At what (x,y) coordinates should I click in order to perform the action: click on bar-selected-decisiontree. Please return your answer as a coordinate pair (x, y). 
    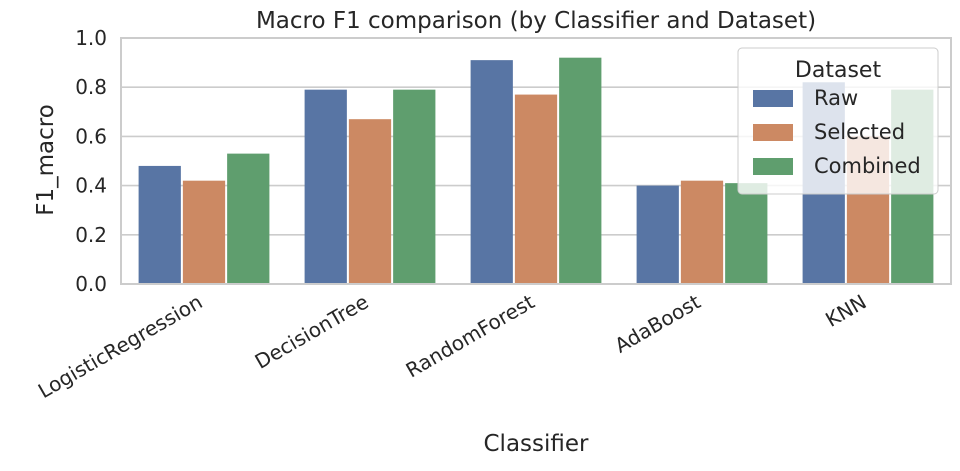
    Looking at the image, I should click on (370, 202).